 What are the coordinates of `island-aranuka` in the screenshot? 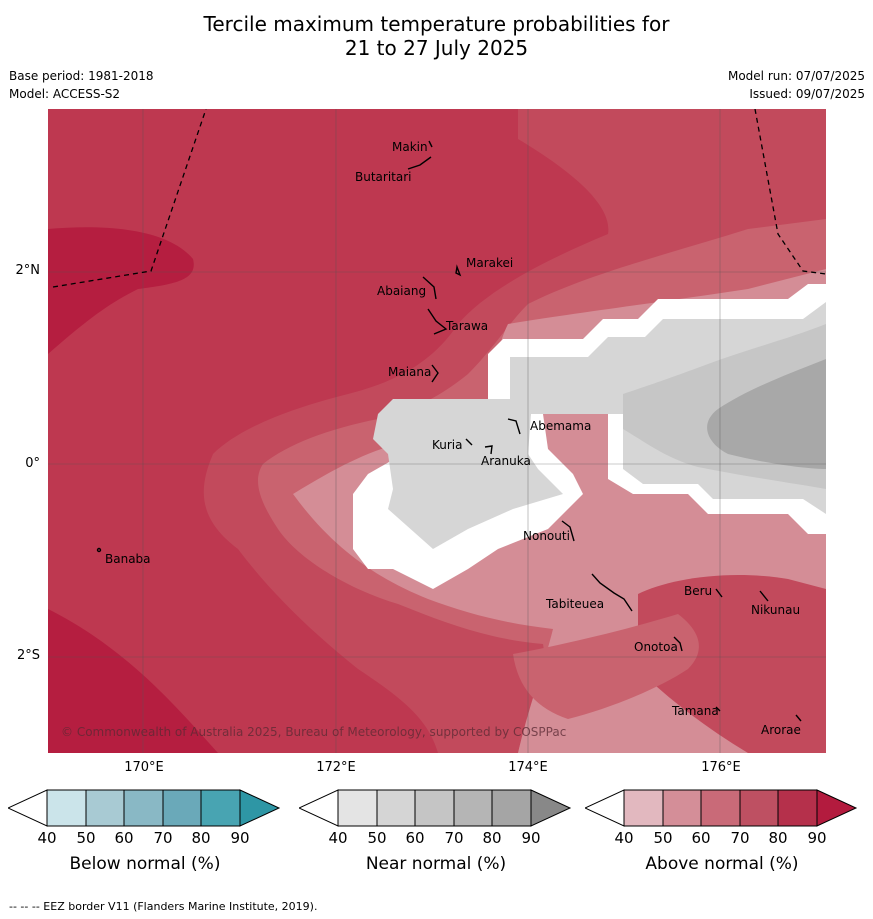 It's located at (488, 450).